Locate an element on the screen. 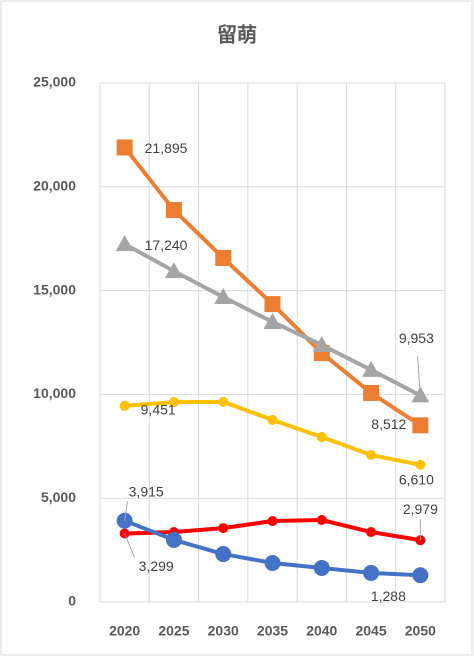 The image size is (474, 657). data-label: 6,610 is located at coordinates (416, 479).